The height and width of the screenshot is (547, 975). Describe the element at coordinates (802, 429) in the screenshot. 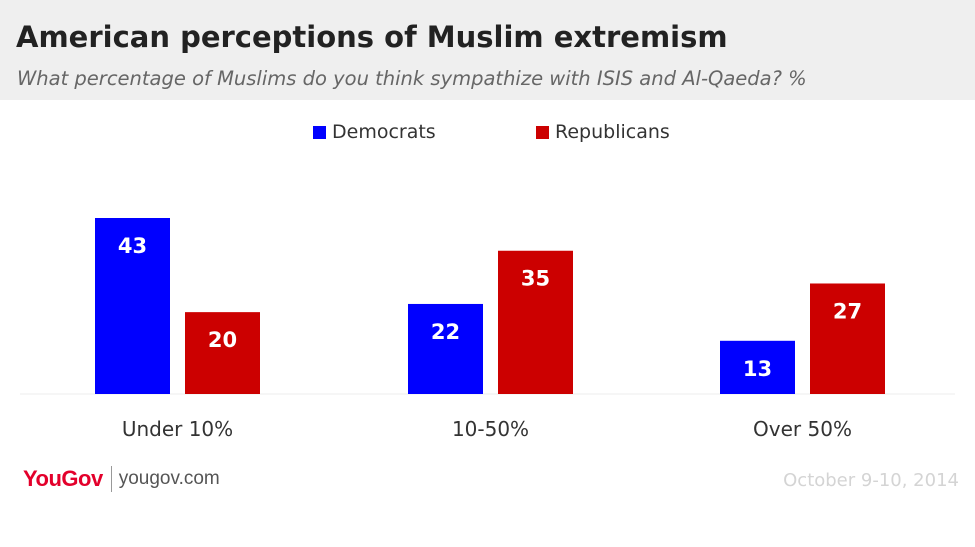

I see `category-label-3: Over 50%` at that location.